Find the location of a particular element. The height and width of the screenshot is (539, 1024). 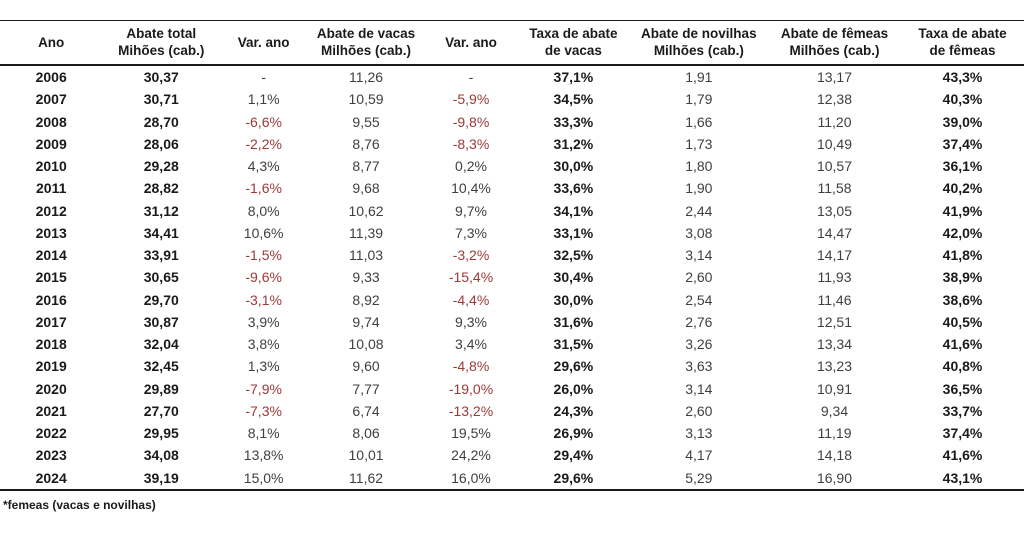

table-cell: -13,2% is located at coordinates (471, 410).